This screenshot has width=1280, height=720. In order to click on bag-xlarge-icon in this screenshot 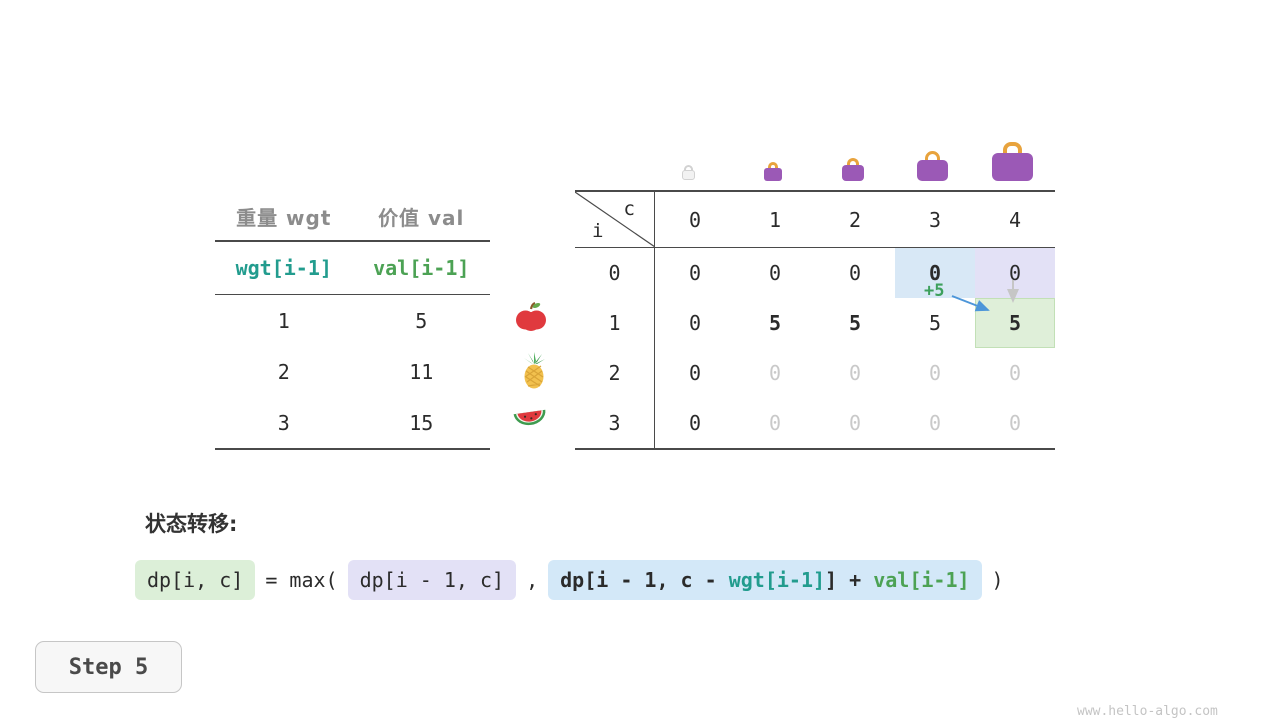, I will do `click(1012, 161)`.